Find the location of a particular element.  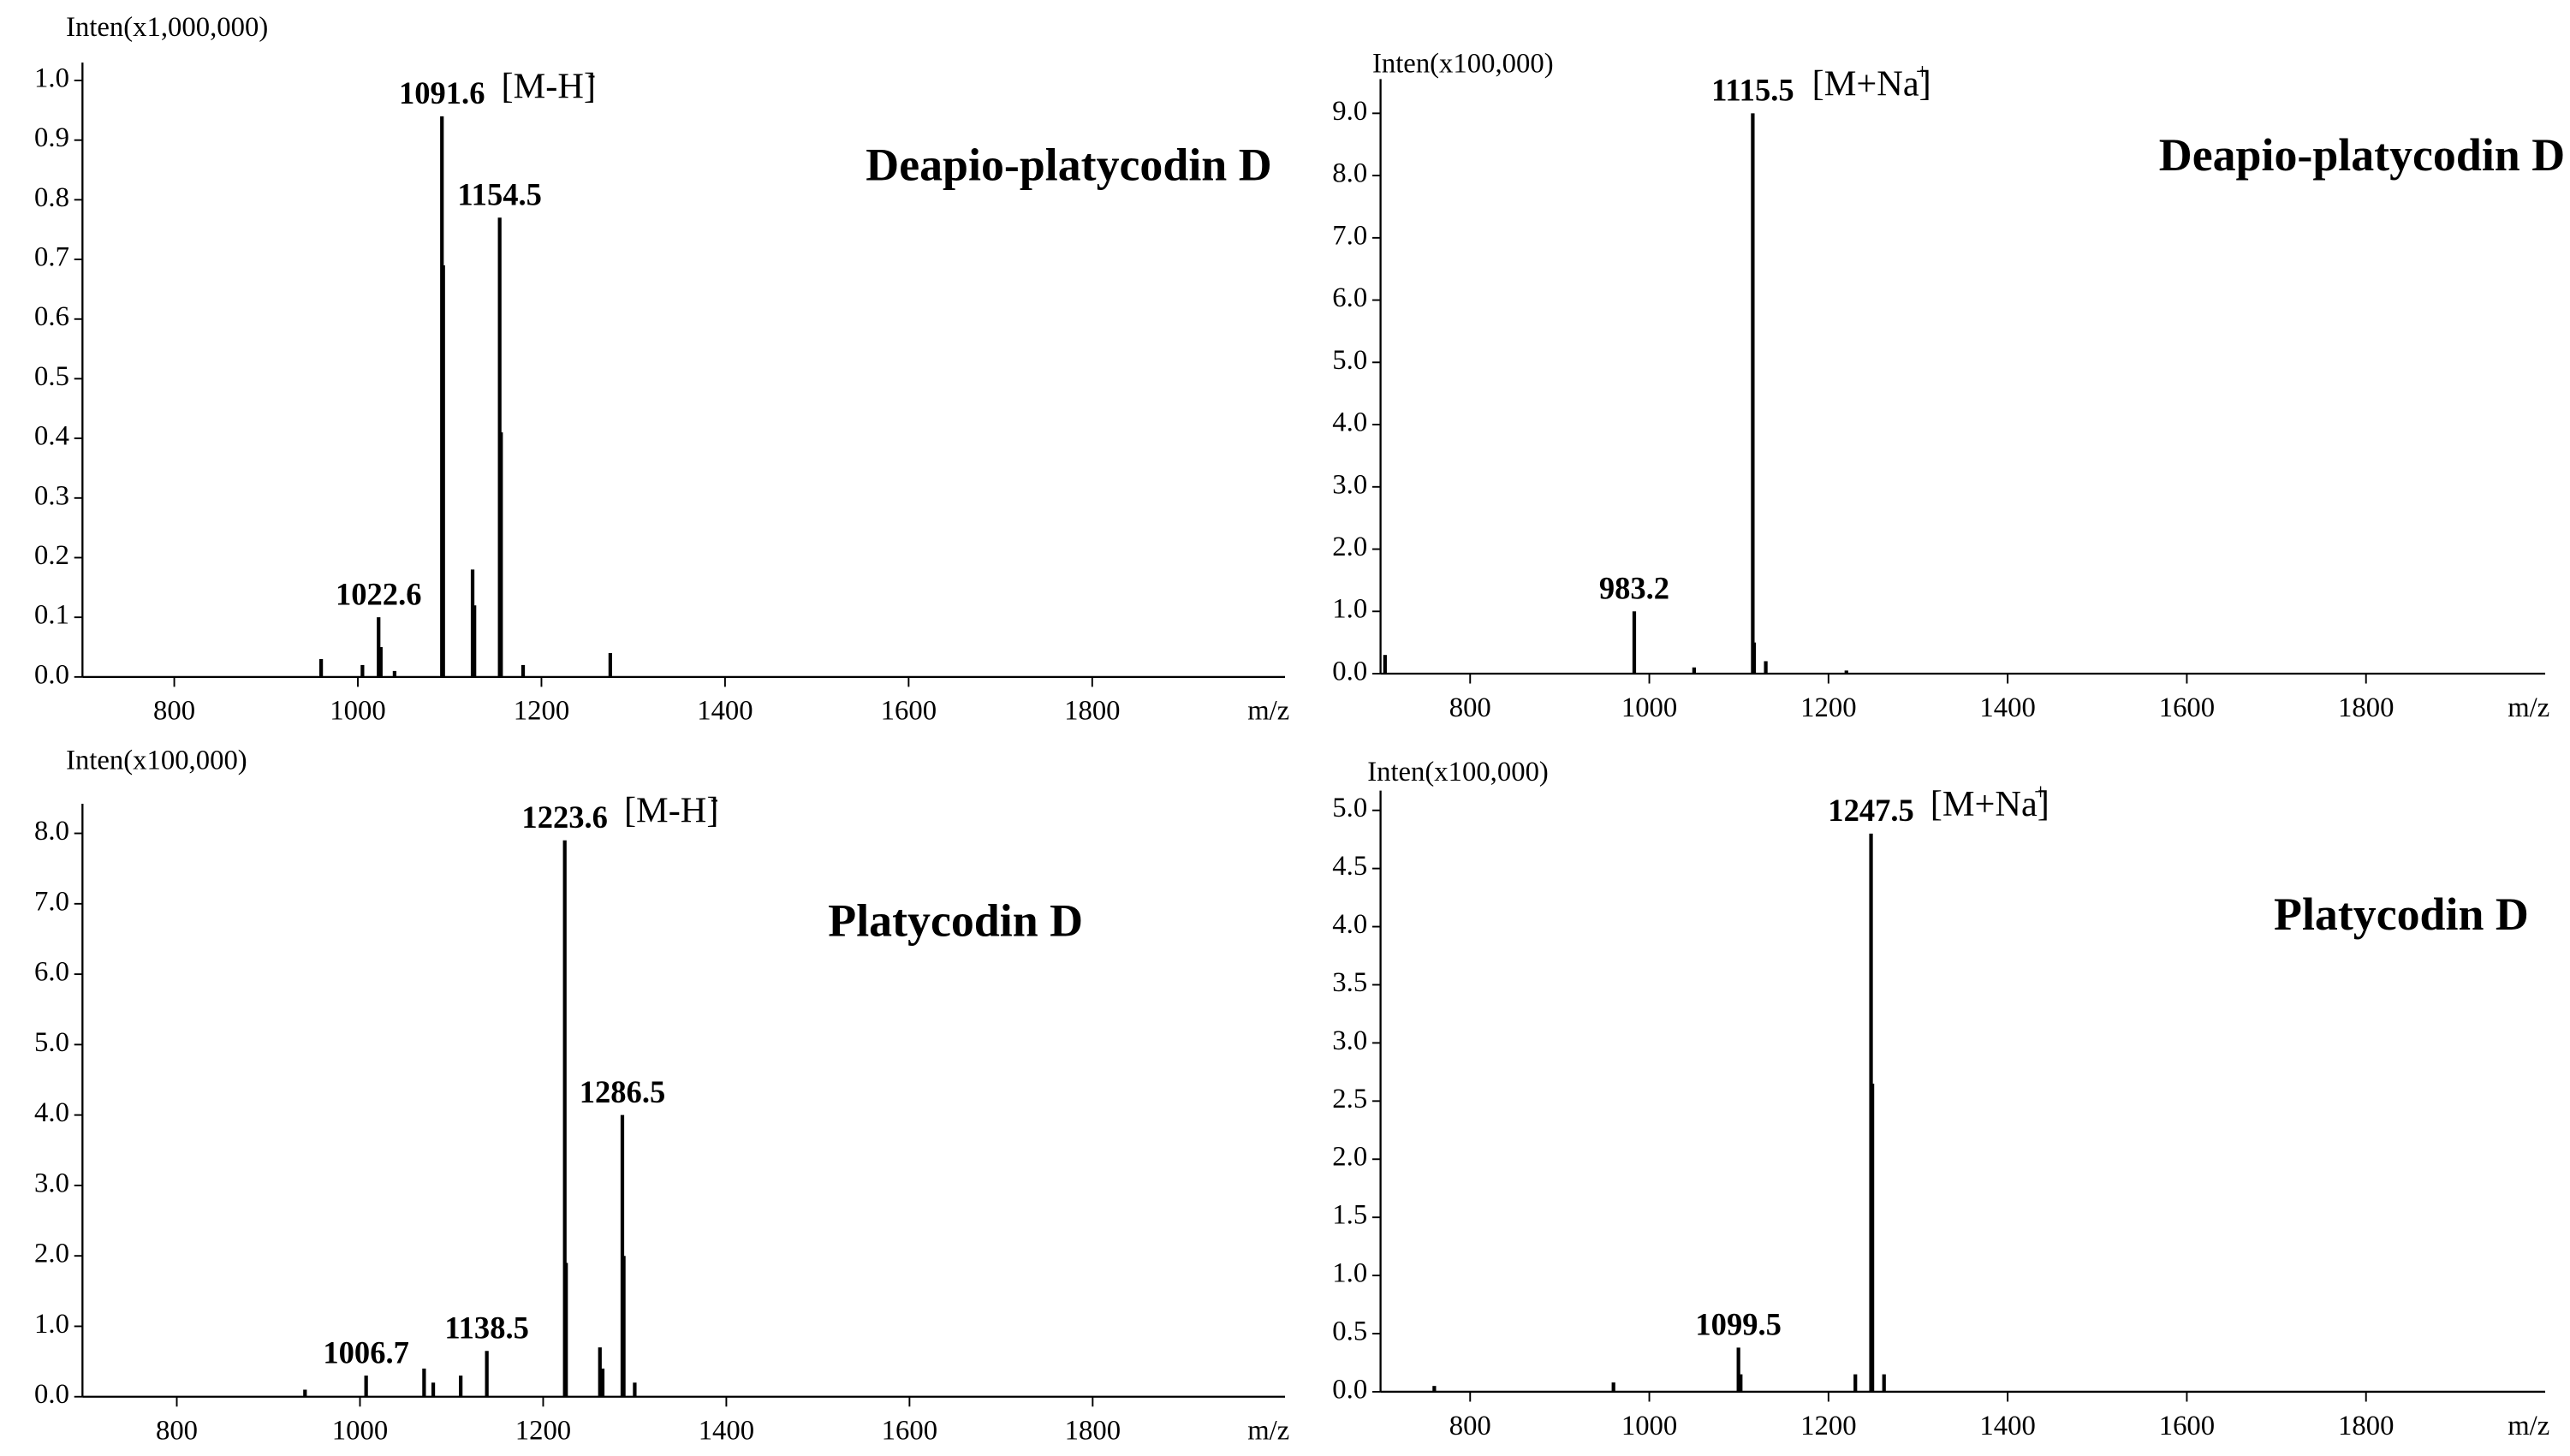

y-tick-label: 4.5 is located at coordinates (1350, 867).